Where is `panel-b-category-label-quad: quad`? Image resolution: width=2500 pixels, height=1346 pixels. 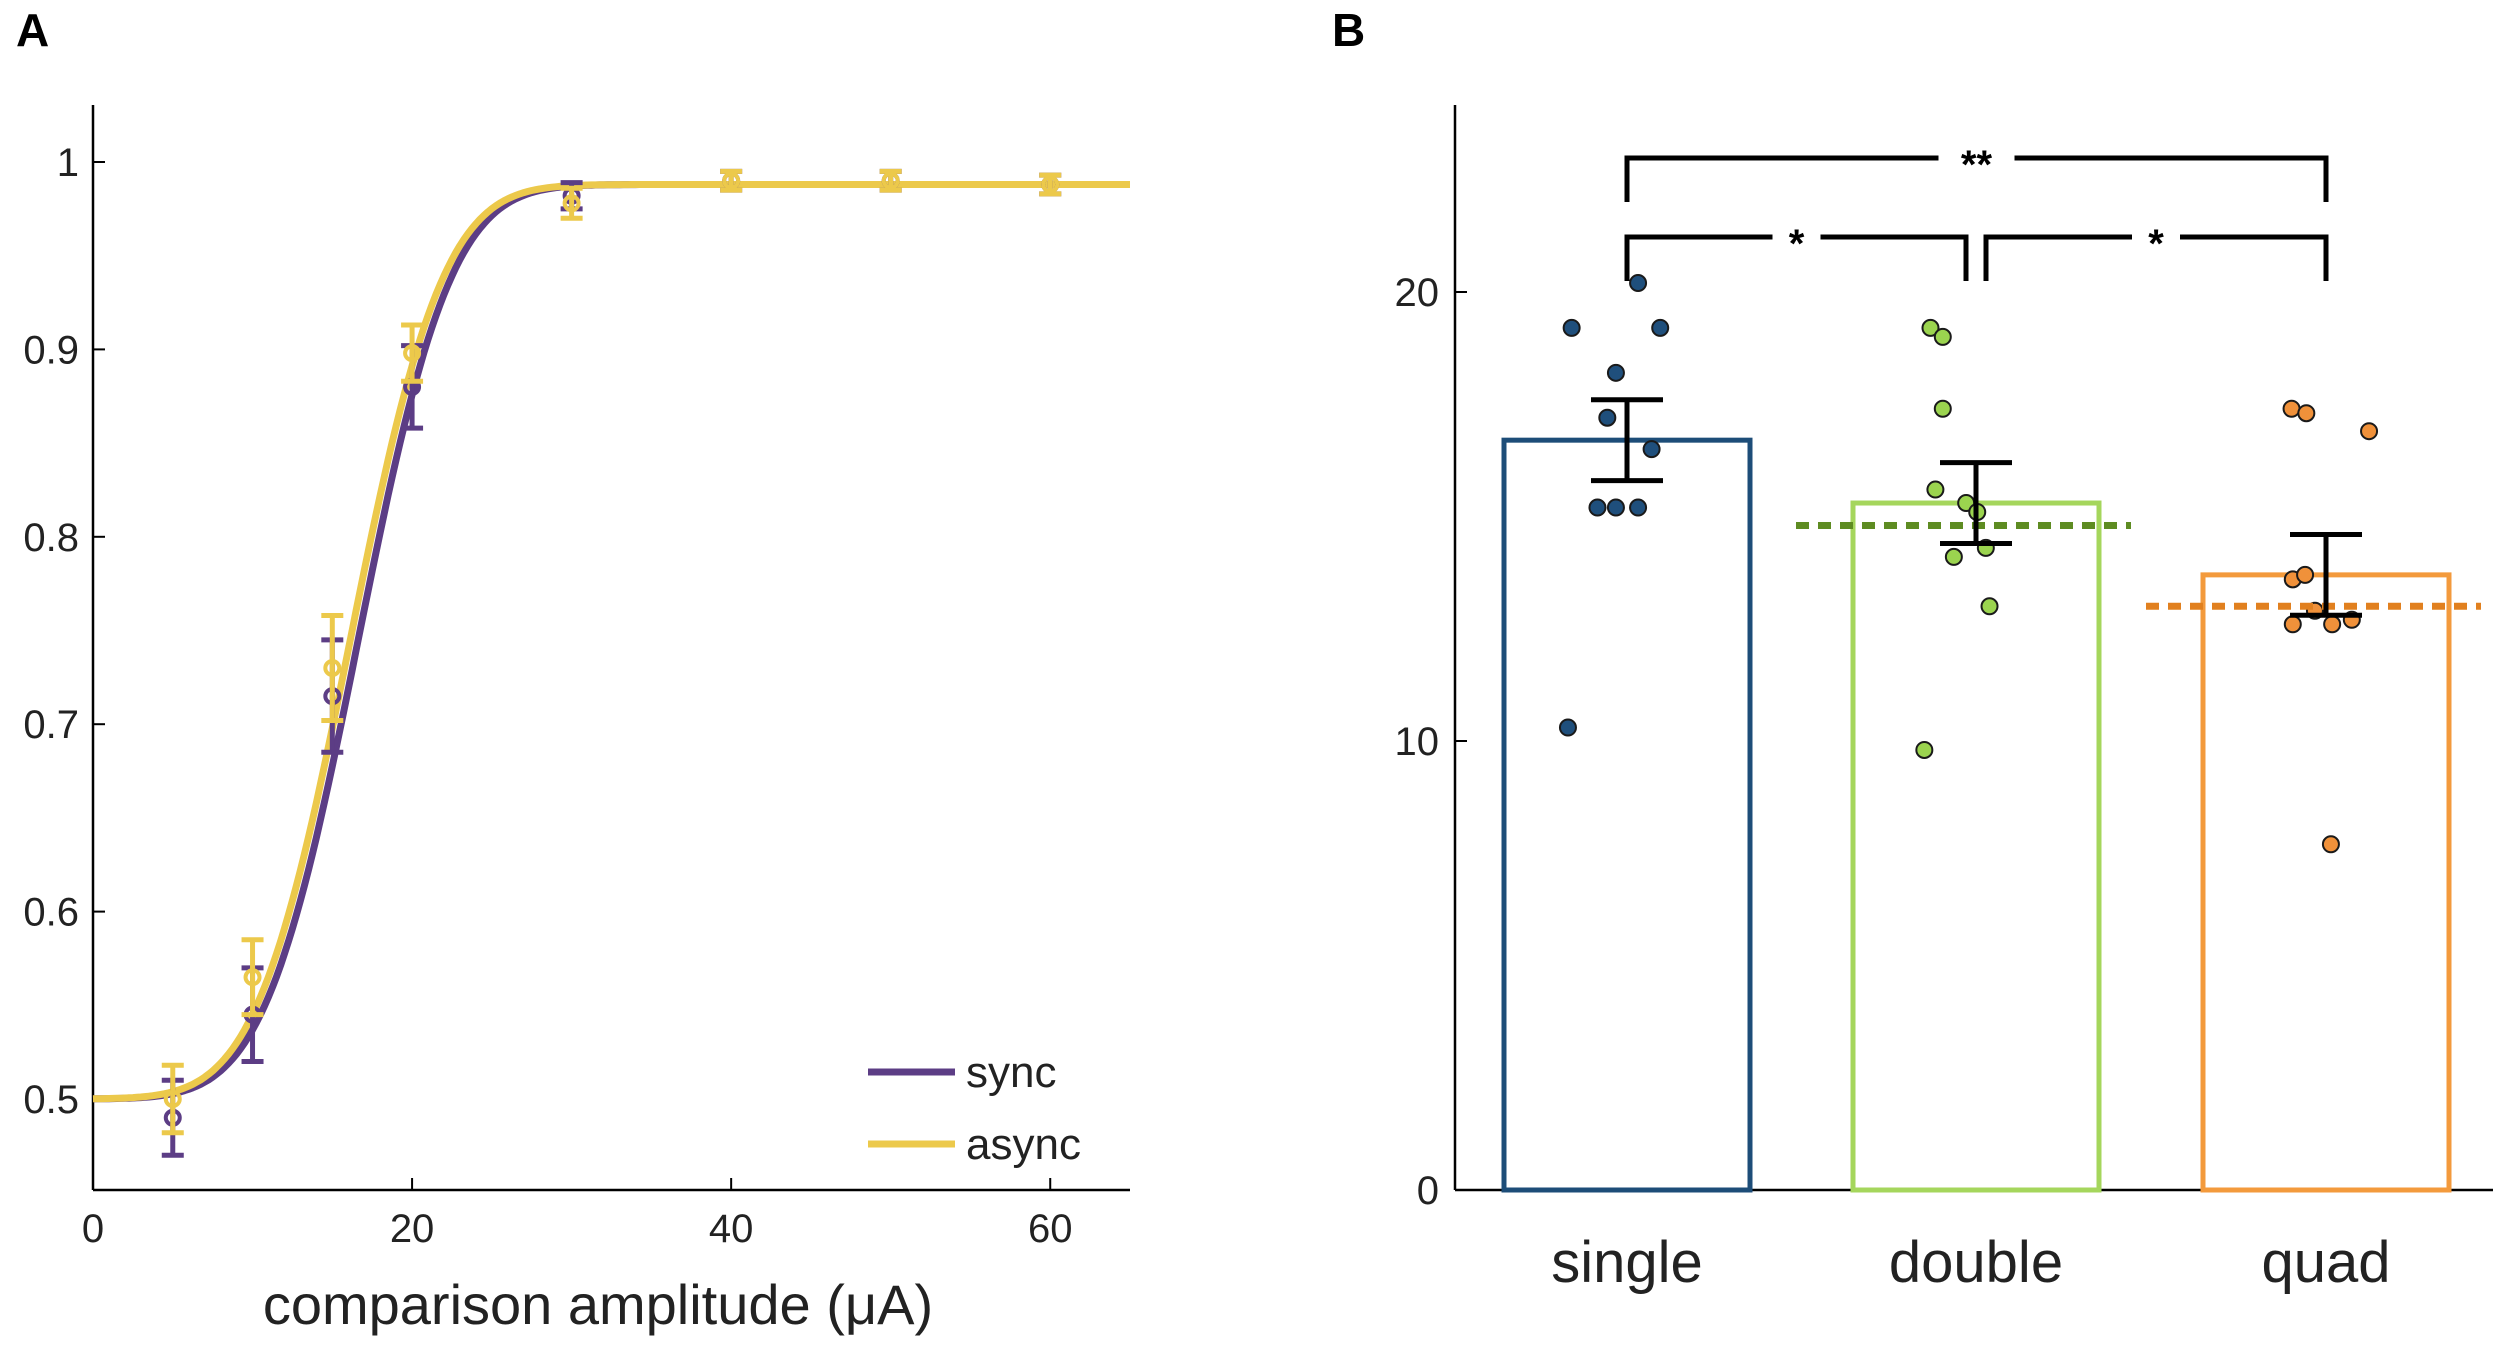 panel-b-category-label-quad: quad is located at coordinates (2325, 1262).